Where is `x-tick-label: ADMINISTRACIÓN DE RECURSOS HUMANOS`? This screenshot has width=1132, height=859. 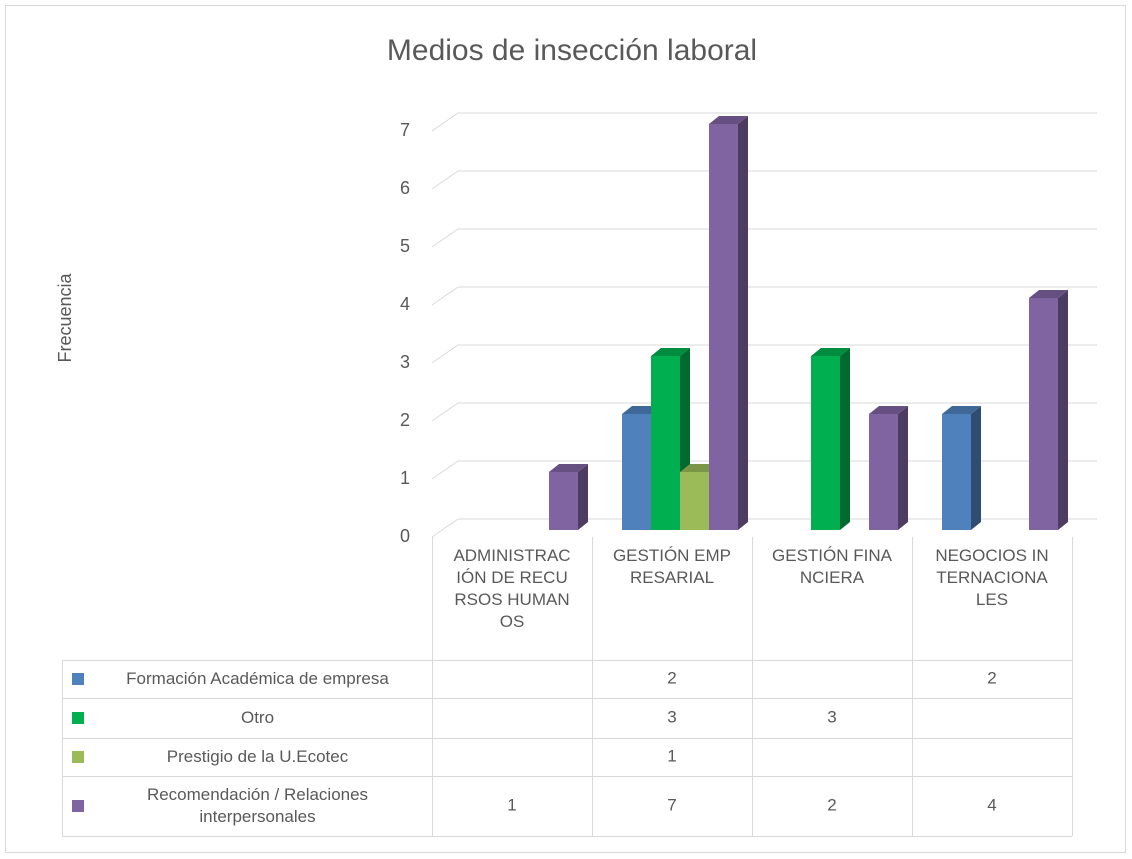
x-tick-label: ADMINISTRACIÓN DE RECURSOS HUMANOS is located at coordinates (512, 588).